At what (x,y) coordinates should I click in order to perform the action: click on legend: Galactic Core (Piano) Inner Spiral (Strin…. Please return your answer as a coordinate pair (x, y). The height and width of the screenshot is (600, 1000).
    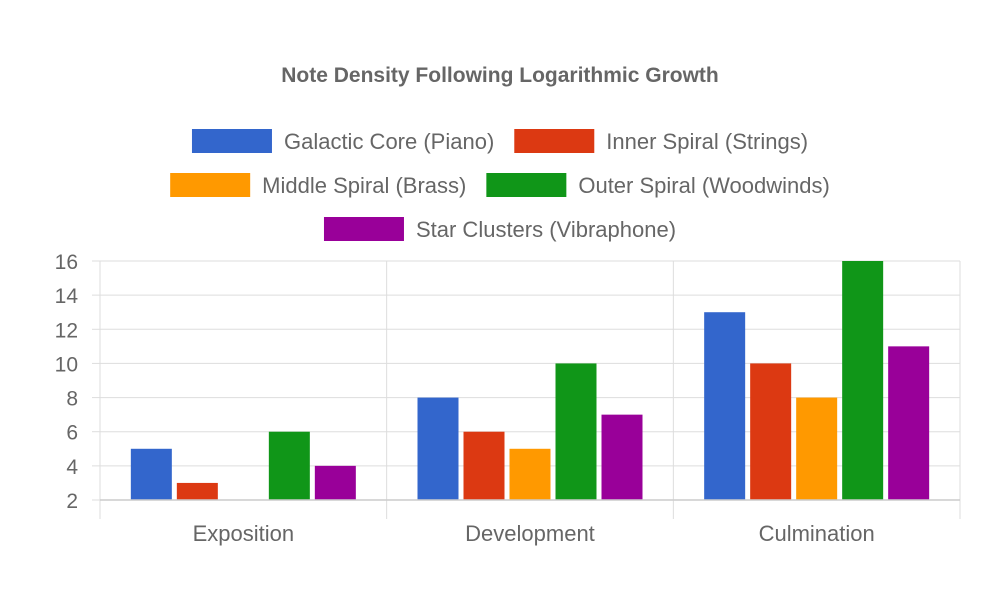
    Looking at the image, I should click on (500, 185).